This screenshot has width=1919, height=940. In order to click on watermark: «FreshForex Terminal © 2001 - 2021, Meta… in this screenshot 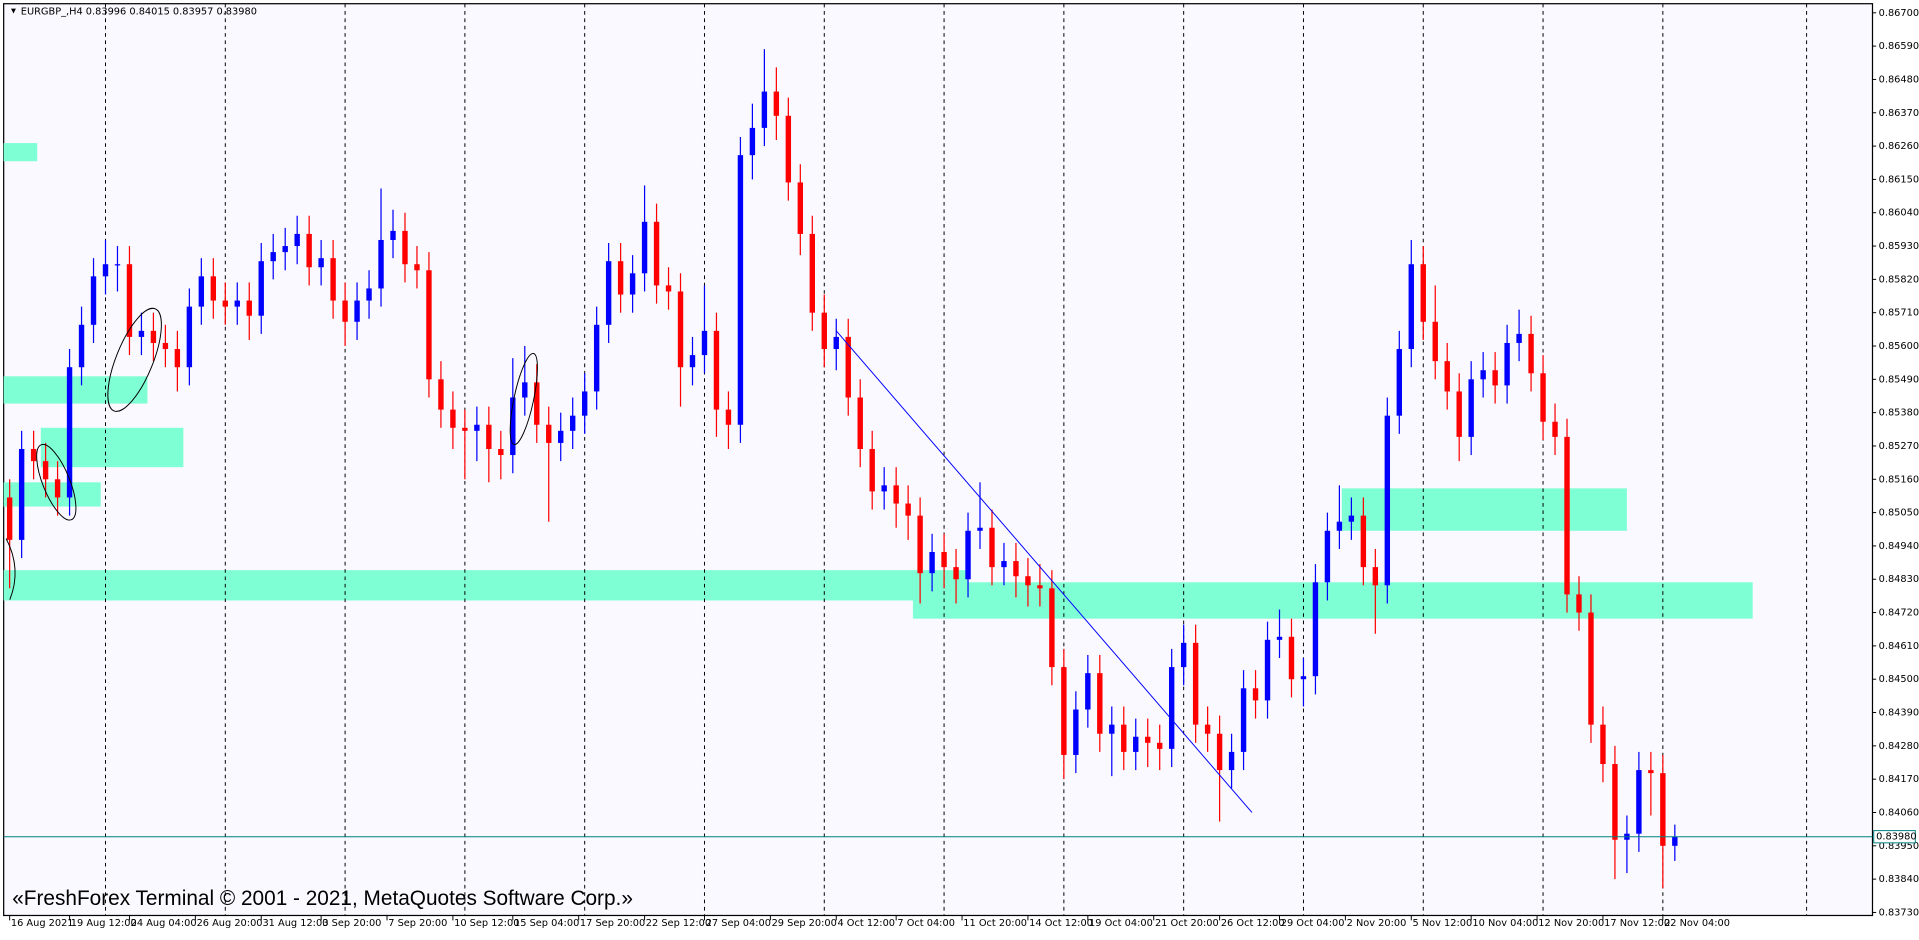, I will do `click(322, 898)`.